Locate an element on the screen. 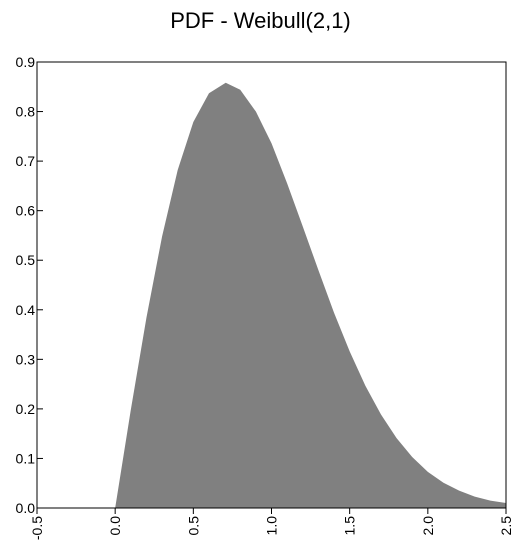  y-tick-label: 0.2 is located at coordinates (26, 409).